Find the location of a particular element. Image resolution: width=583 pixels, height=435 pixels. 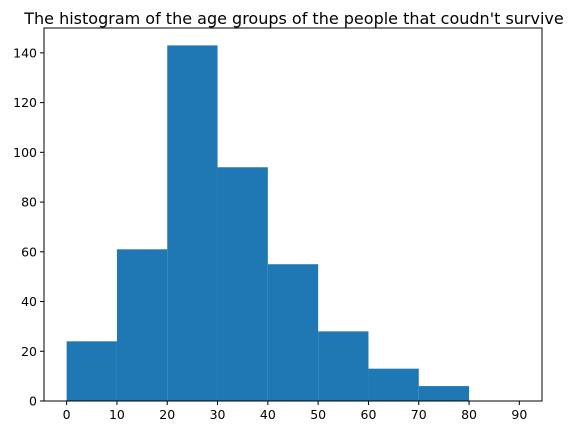

x-tick-label: 80 is located at coordinates (469, 414).